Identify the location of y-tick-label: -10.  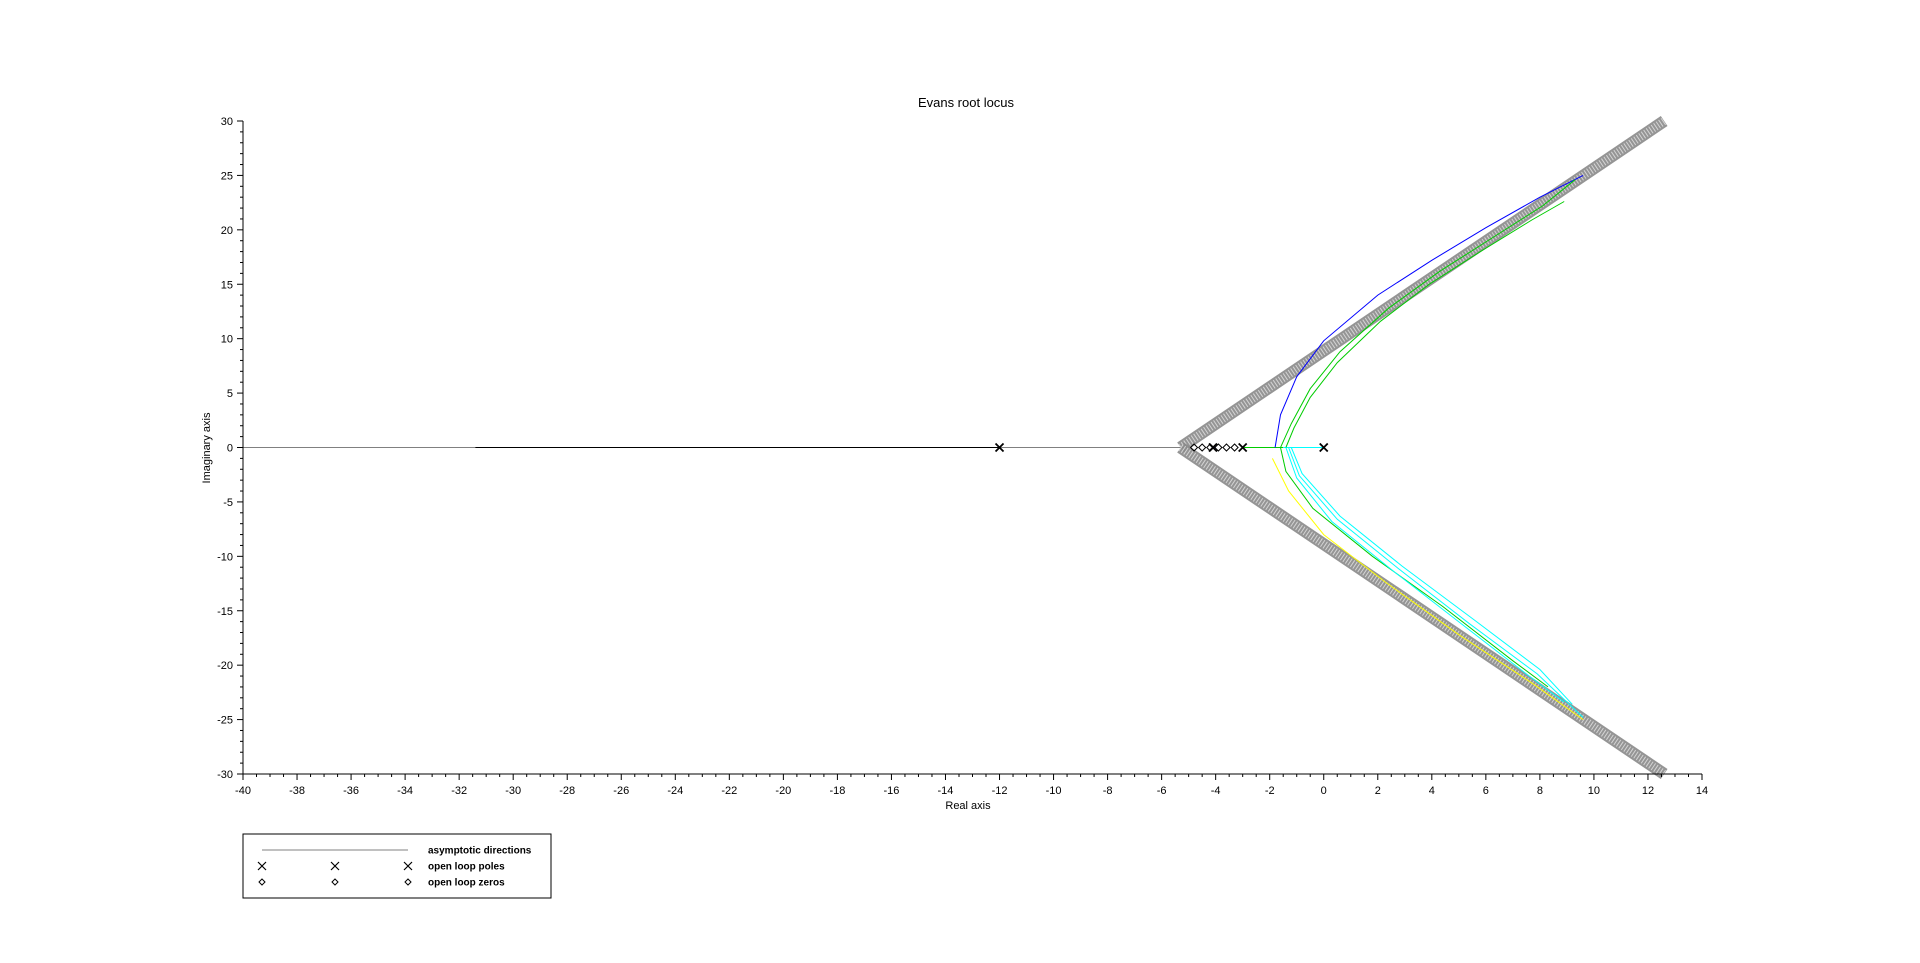
(225, 557).